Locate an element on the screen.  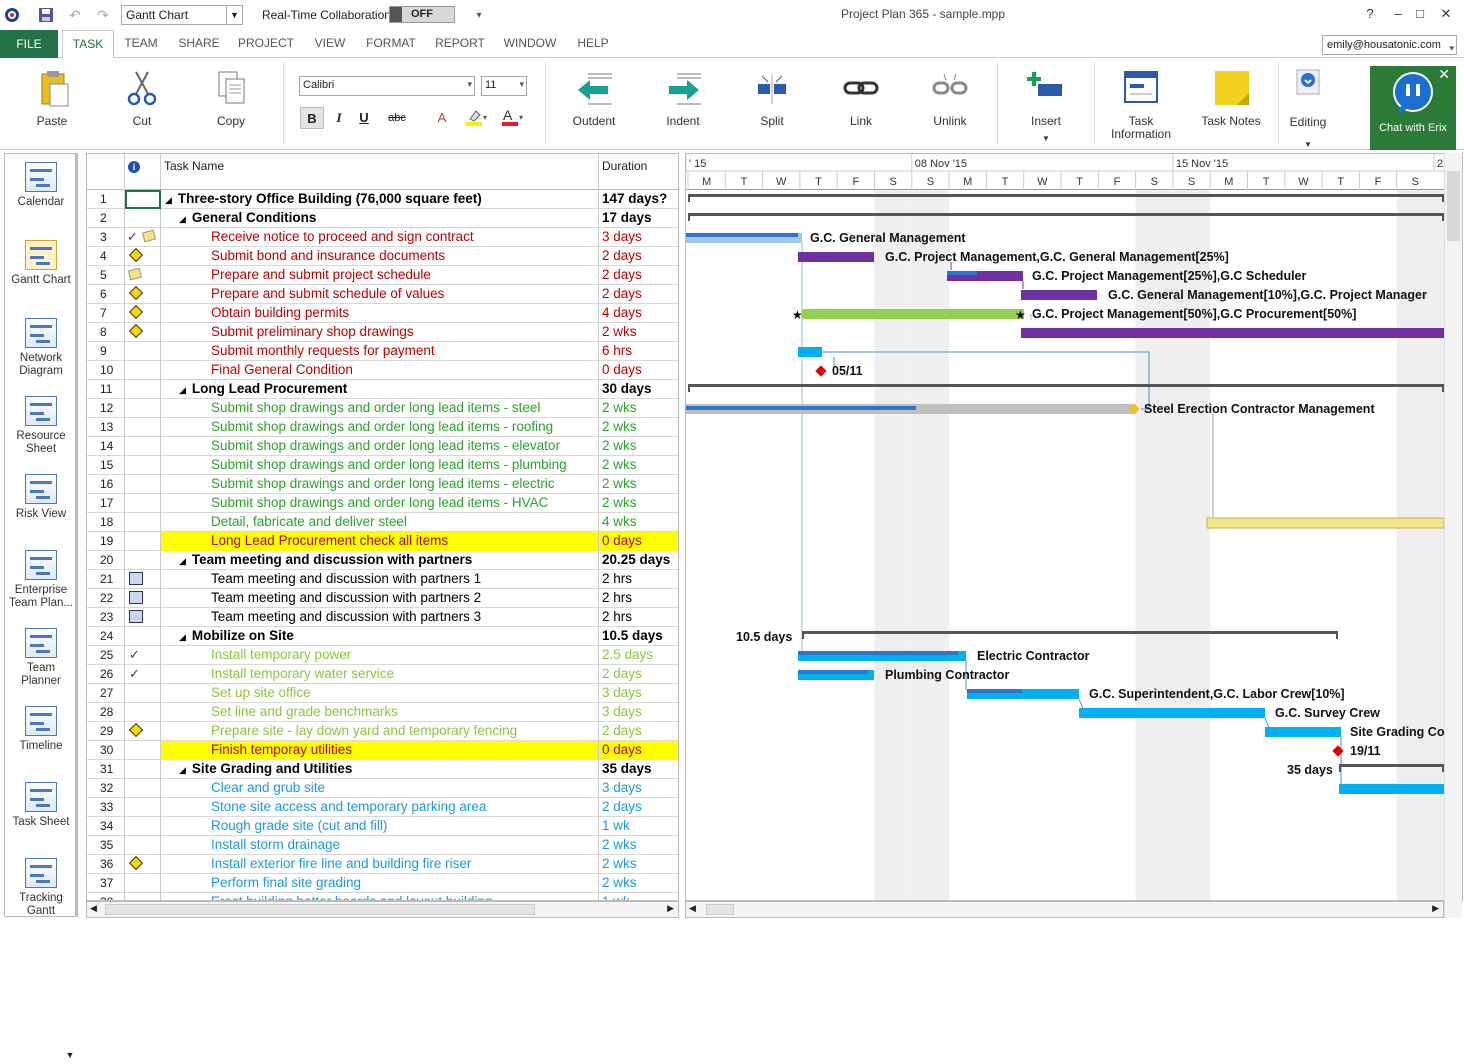
gantt-horizontal-scrollbar: ◀ ▶ is located at coordinates (1064, 909).